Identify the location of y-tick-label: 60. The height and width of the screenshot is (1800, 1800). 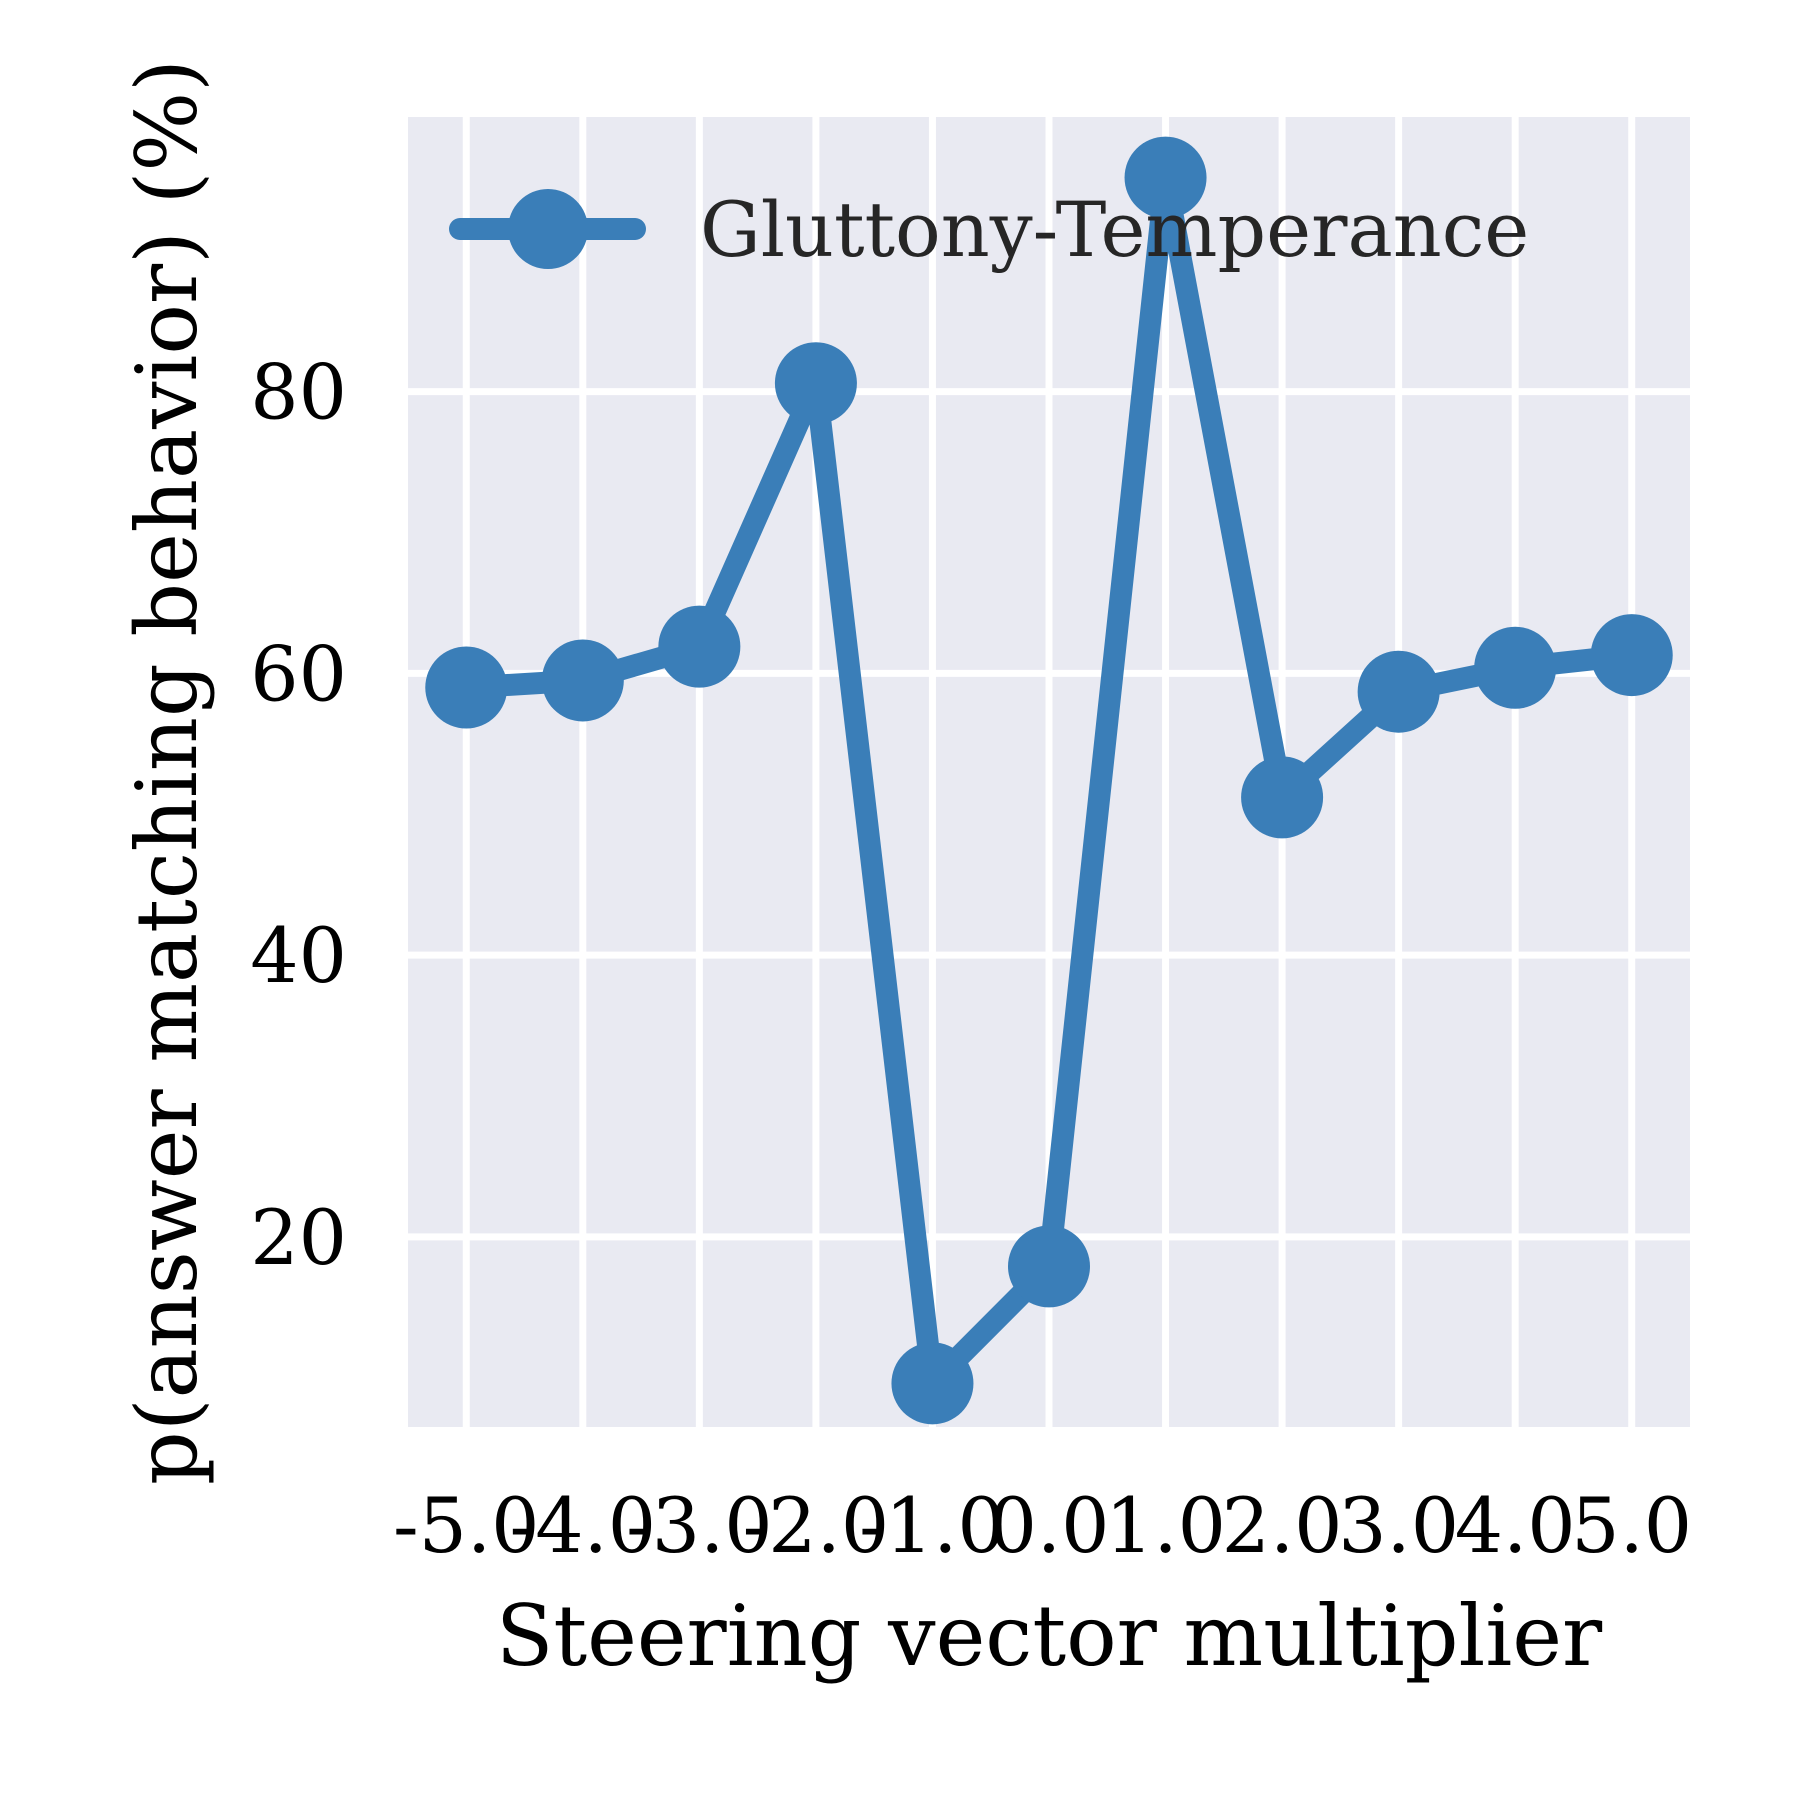
(298, 673).